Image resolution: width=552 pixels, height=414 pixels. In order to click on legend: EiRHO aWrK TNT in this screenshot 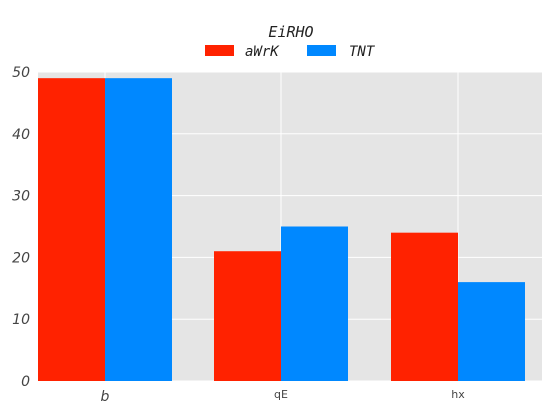, I will do `click(290, 41)`.